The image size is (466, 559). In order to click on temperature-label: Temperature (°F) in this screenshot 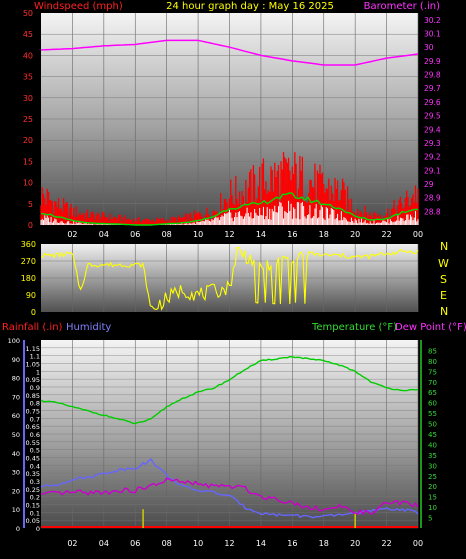, I will do `click(354, 327)`.